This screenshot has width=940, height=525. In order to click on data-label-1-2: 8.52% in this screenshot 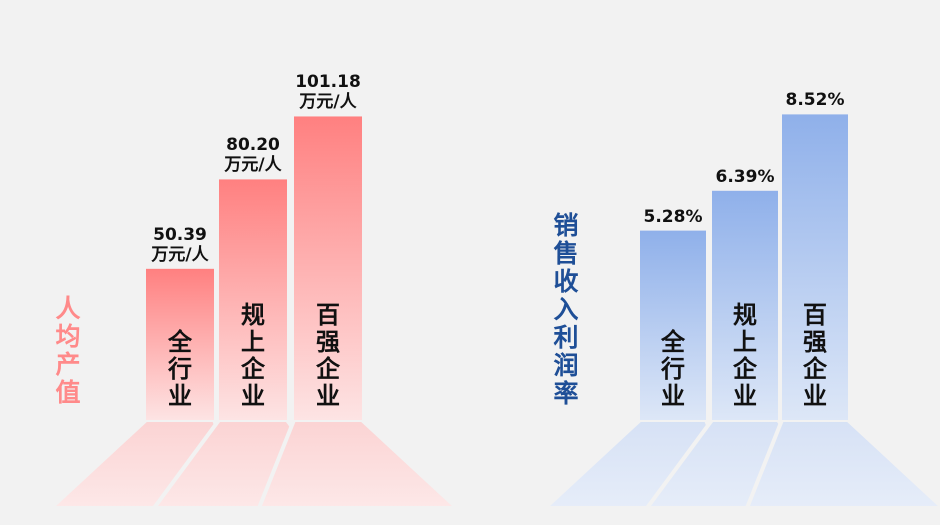, I will do `click(815, 100)`.